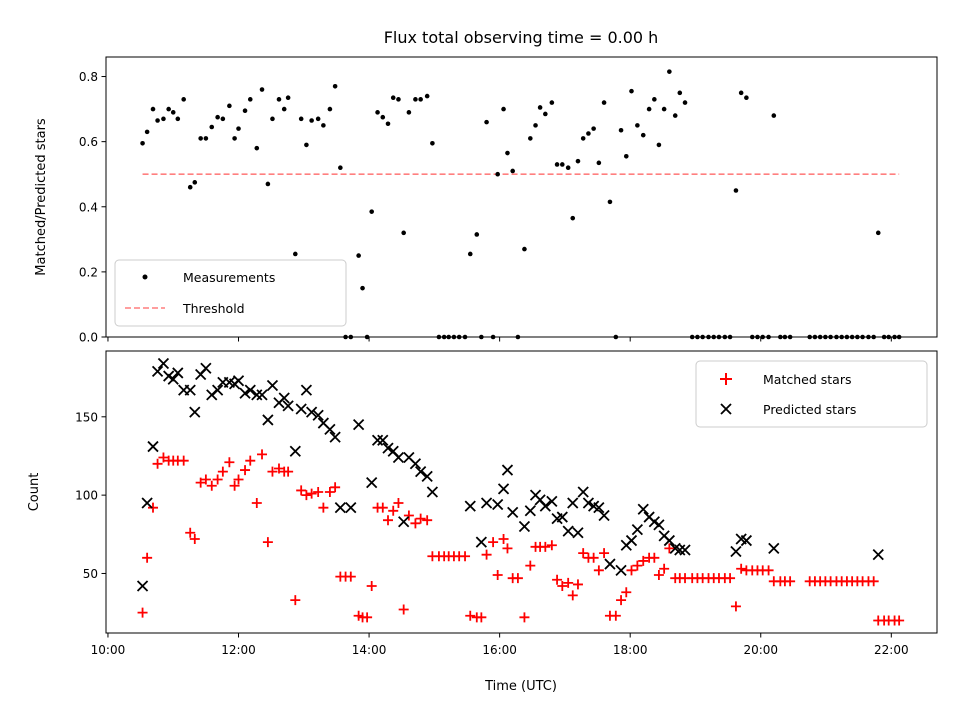 The width and height of the screenshot is (960, 720). Describe the element at coordinates (520, 686) in the screenshot. I see `x-axis-label: Time (UTC)` at that location.